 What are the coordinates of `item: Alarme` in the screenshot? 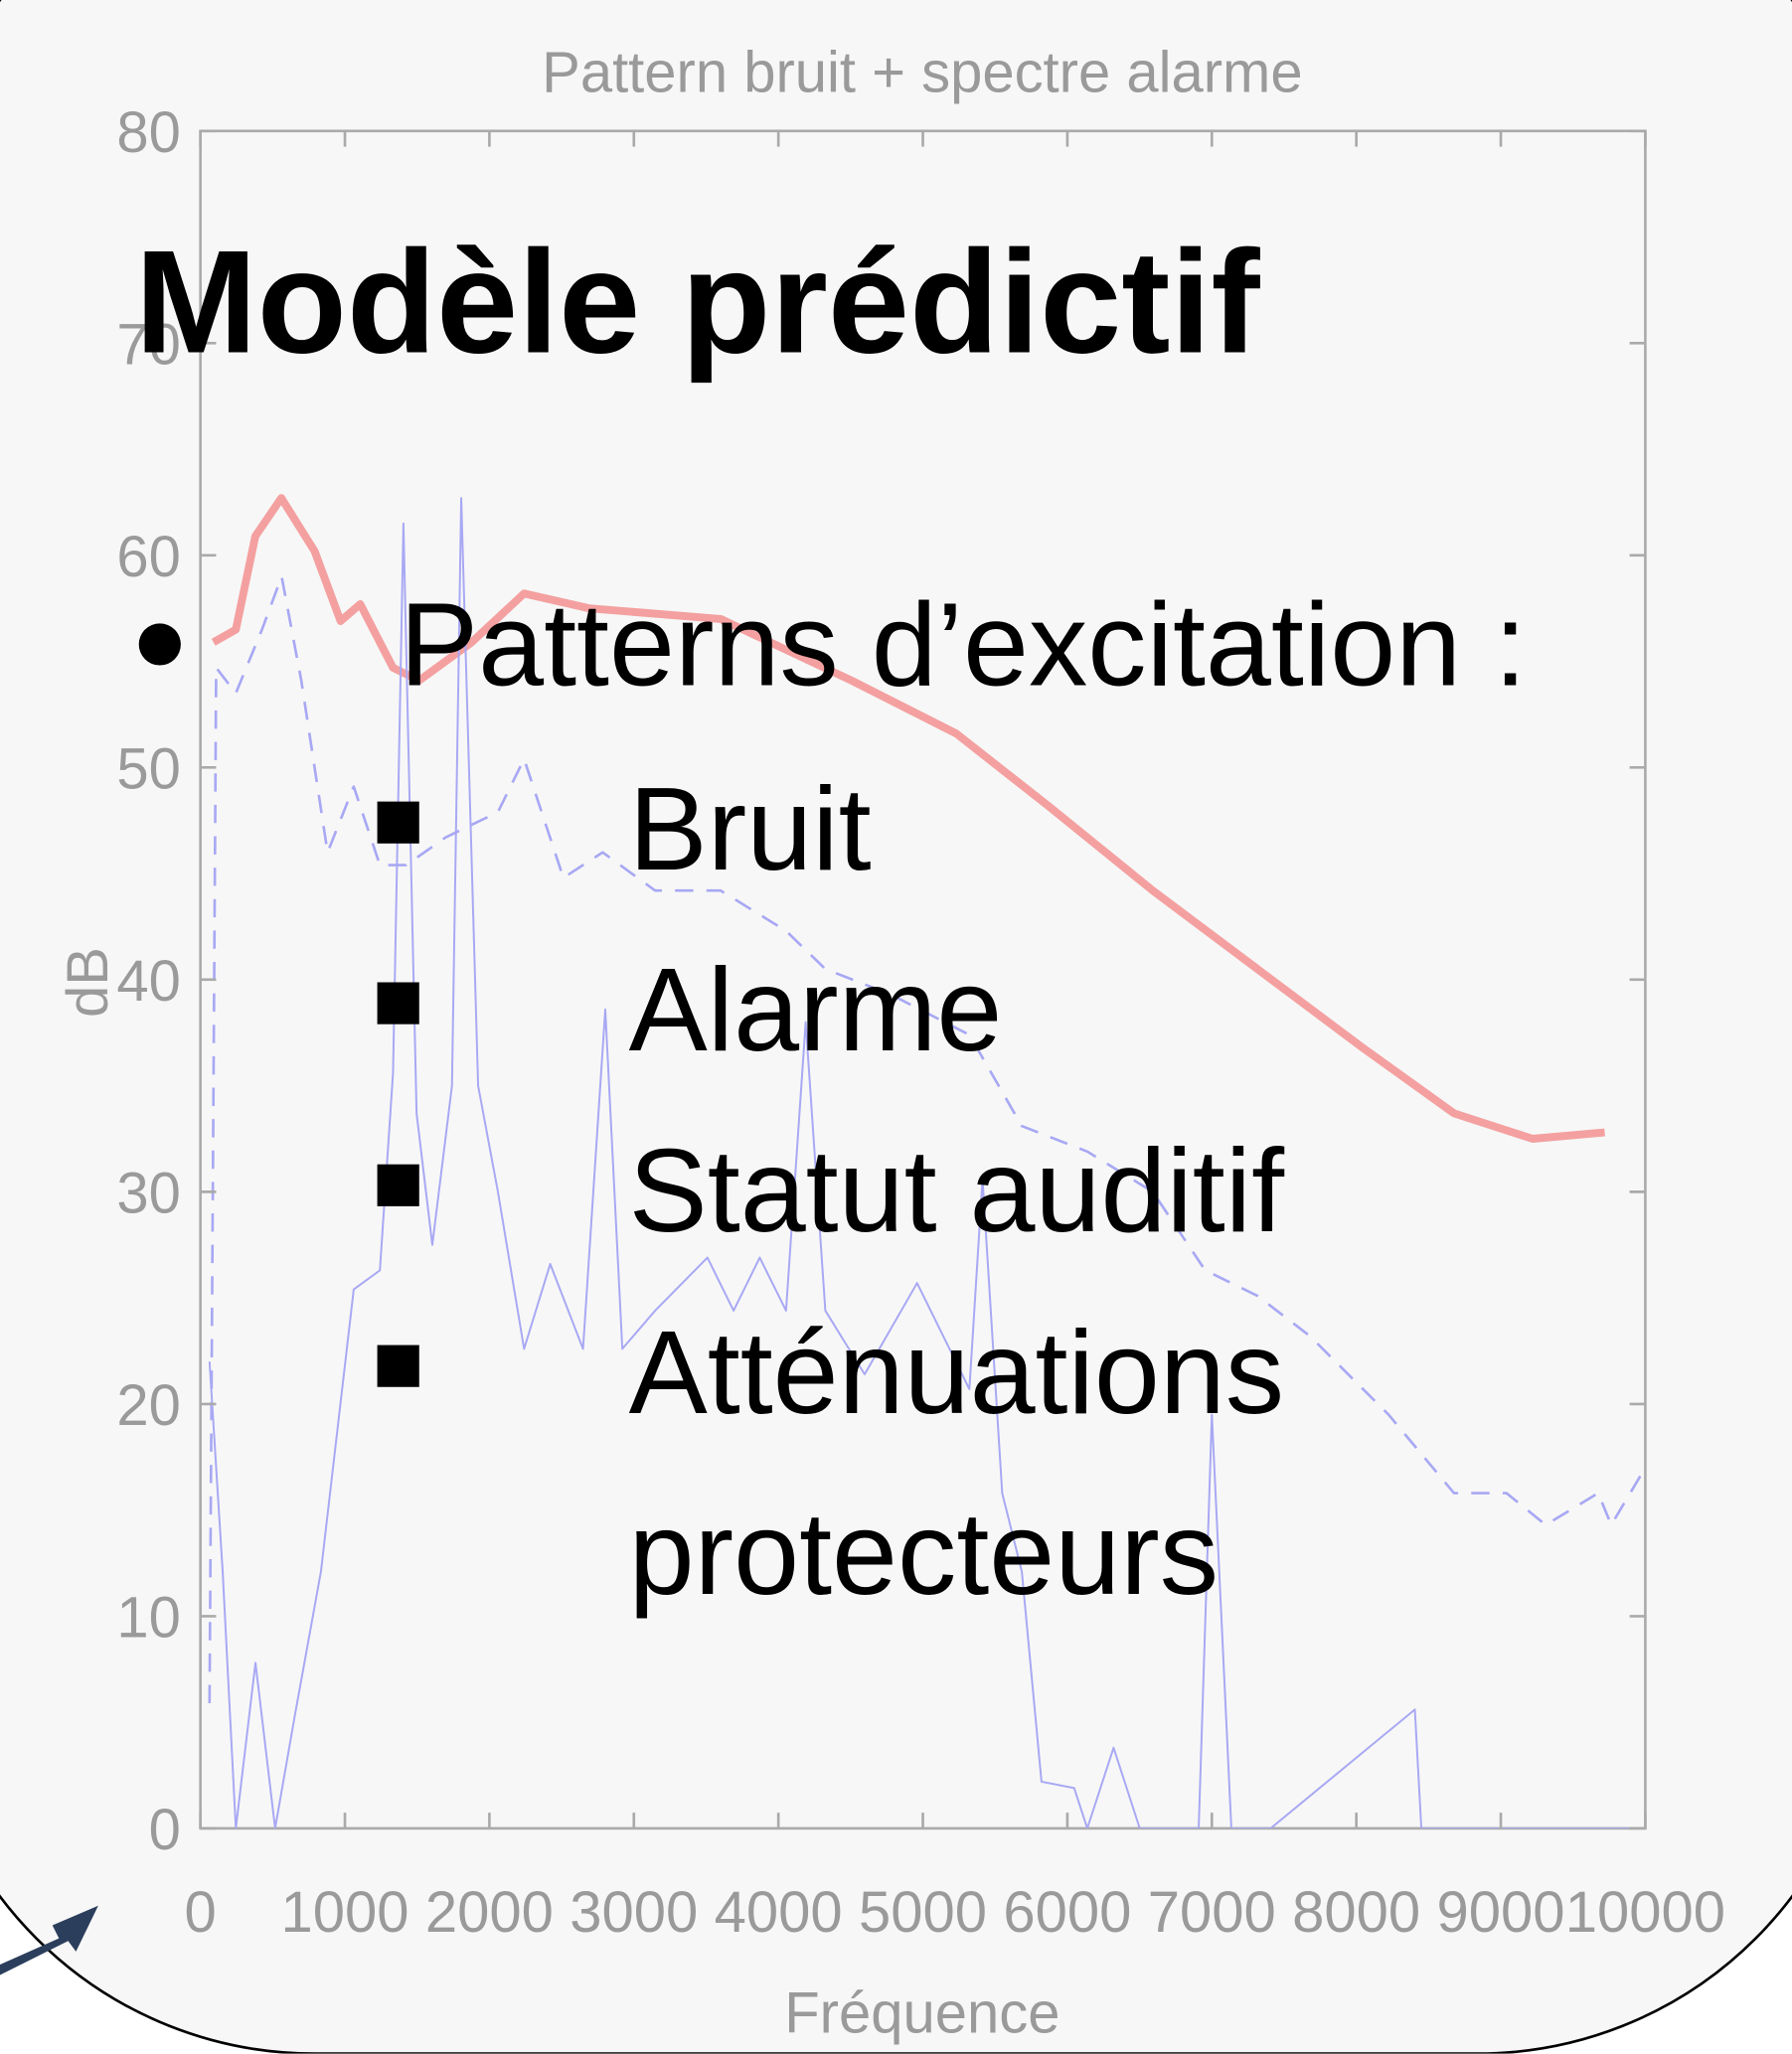 It's located at (815, 1011).